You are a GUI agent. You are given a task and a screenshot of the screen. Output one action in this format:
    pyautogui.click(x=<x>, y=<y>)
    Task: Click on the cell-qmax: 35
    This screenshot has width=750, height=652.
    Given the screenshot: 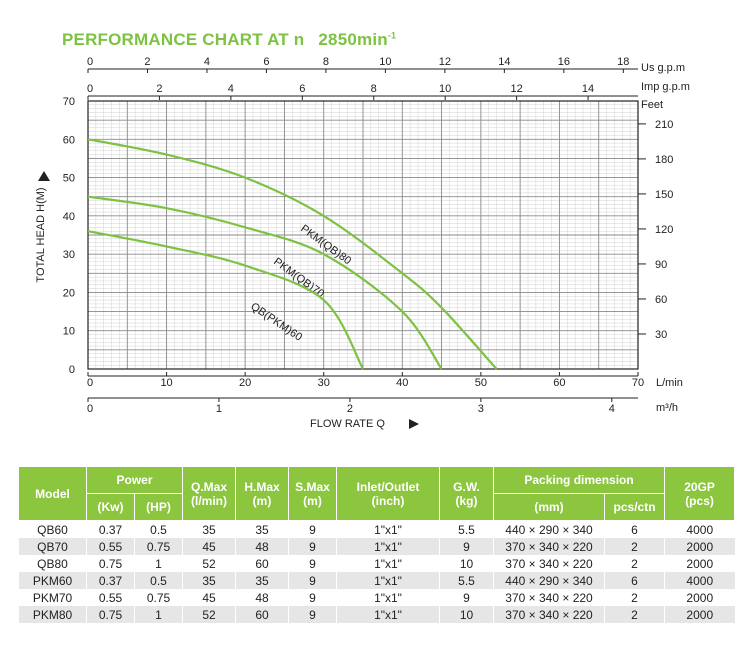 What is the action you would take?
    pyautogui.click(x=209, y=529)
    